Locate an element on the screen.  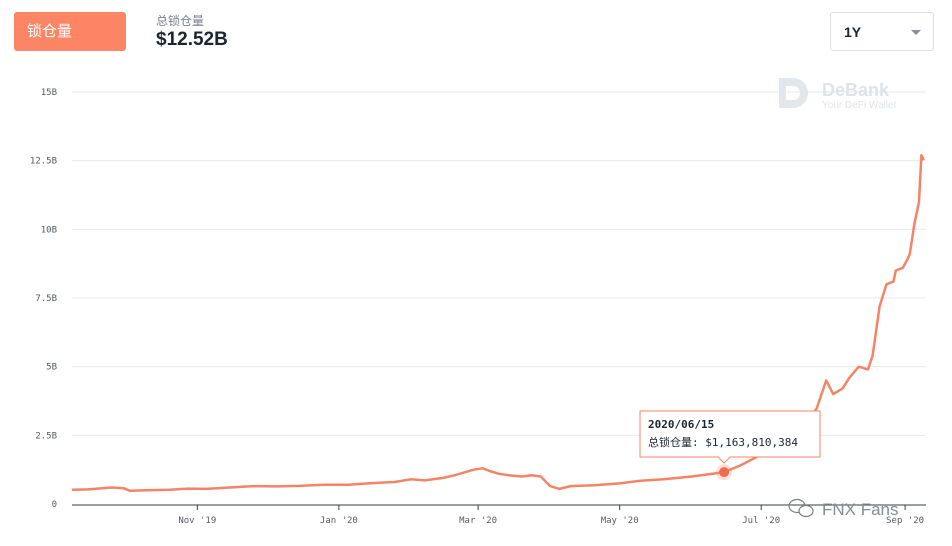
social-watermark-text: FNX Fans is located at coordinates (860, 509).